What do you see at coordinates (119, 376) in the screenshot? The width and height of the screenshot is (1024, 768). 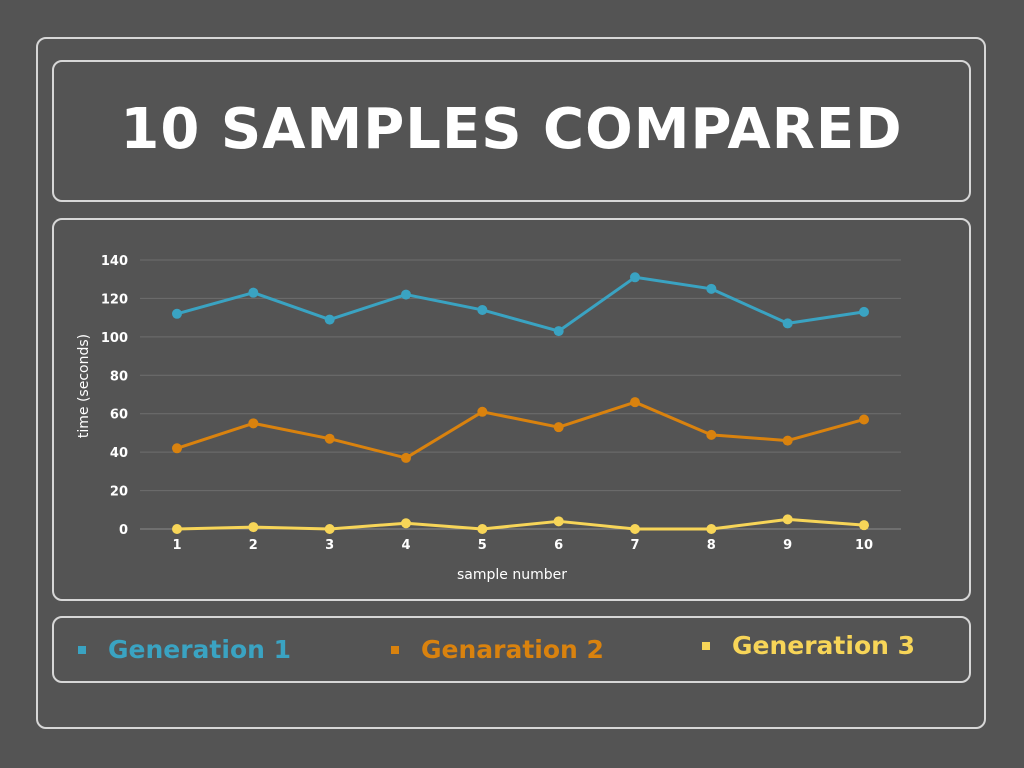 I see `y-tick-label-80: 80` at bounding box center [119, 376].